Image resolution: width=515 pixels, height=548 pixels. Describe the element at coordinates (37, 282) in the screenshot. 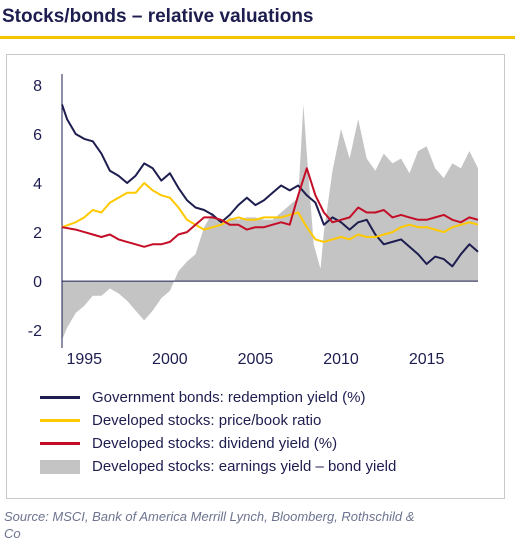

I see `y-tick-label: 0` at that location.